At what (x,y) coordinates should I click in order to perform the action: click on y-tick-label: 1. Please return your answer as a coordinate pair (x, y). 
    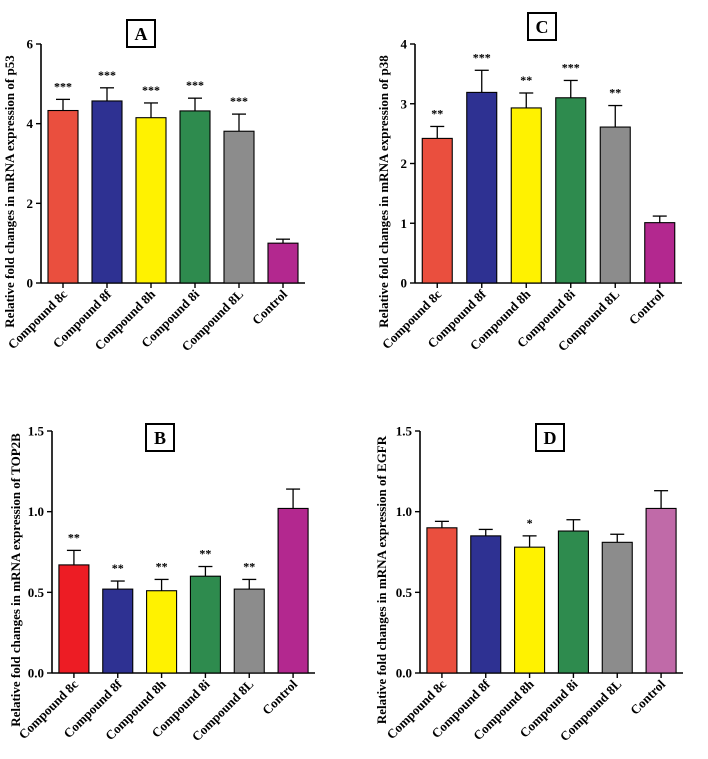
    Looking at the image, I should click on (404, 223).